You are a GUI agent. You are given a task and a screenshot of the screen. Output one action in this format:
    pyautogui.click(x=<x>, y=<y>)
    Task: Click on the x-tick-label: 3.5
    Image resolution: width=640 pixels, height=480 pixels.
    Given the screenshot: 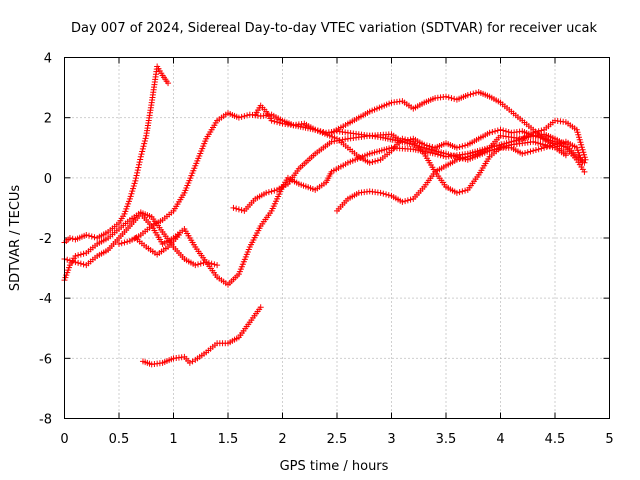 What is the action you would take?
    pyautogui.click(x=446, y=439)
    